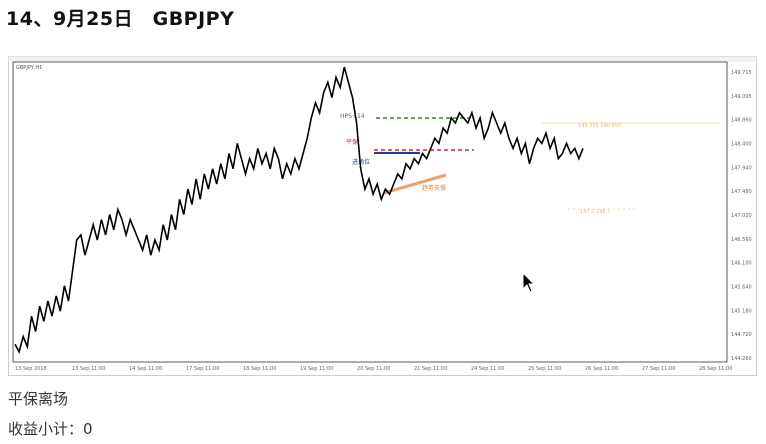  Describe the element at coordinates (415, 184) in the screenshot. I see `trend-support-line` at that location.